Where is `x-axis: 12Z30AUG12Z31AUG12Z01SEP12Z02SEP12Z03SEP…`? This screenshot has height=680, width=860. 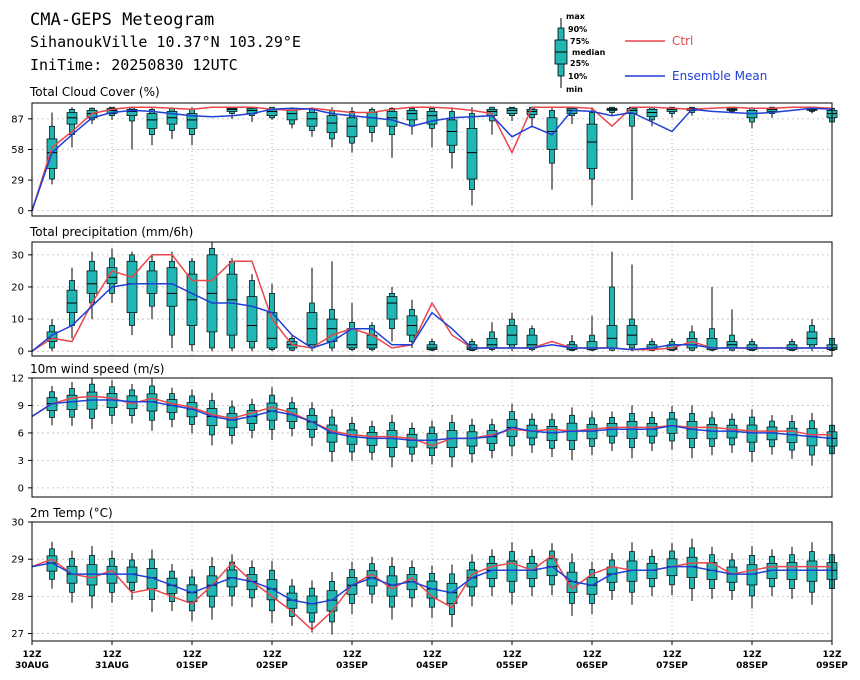 x-axis: 12Z30AUG12Z31AUG12Z01SEP12Z02SEP12Z03SEP… is located at coordinates (431, 656).